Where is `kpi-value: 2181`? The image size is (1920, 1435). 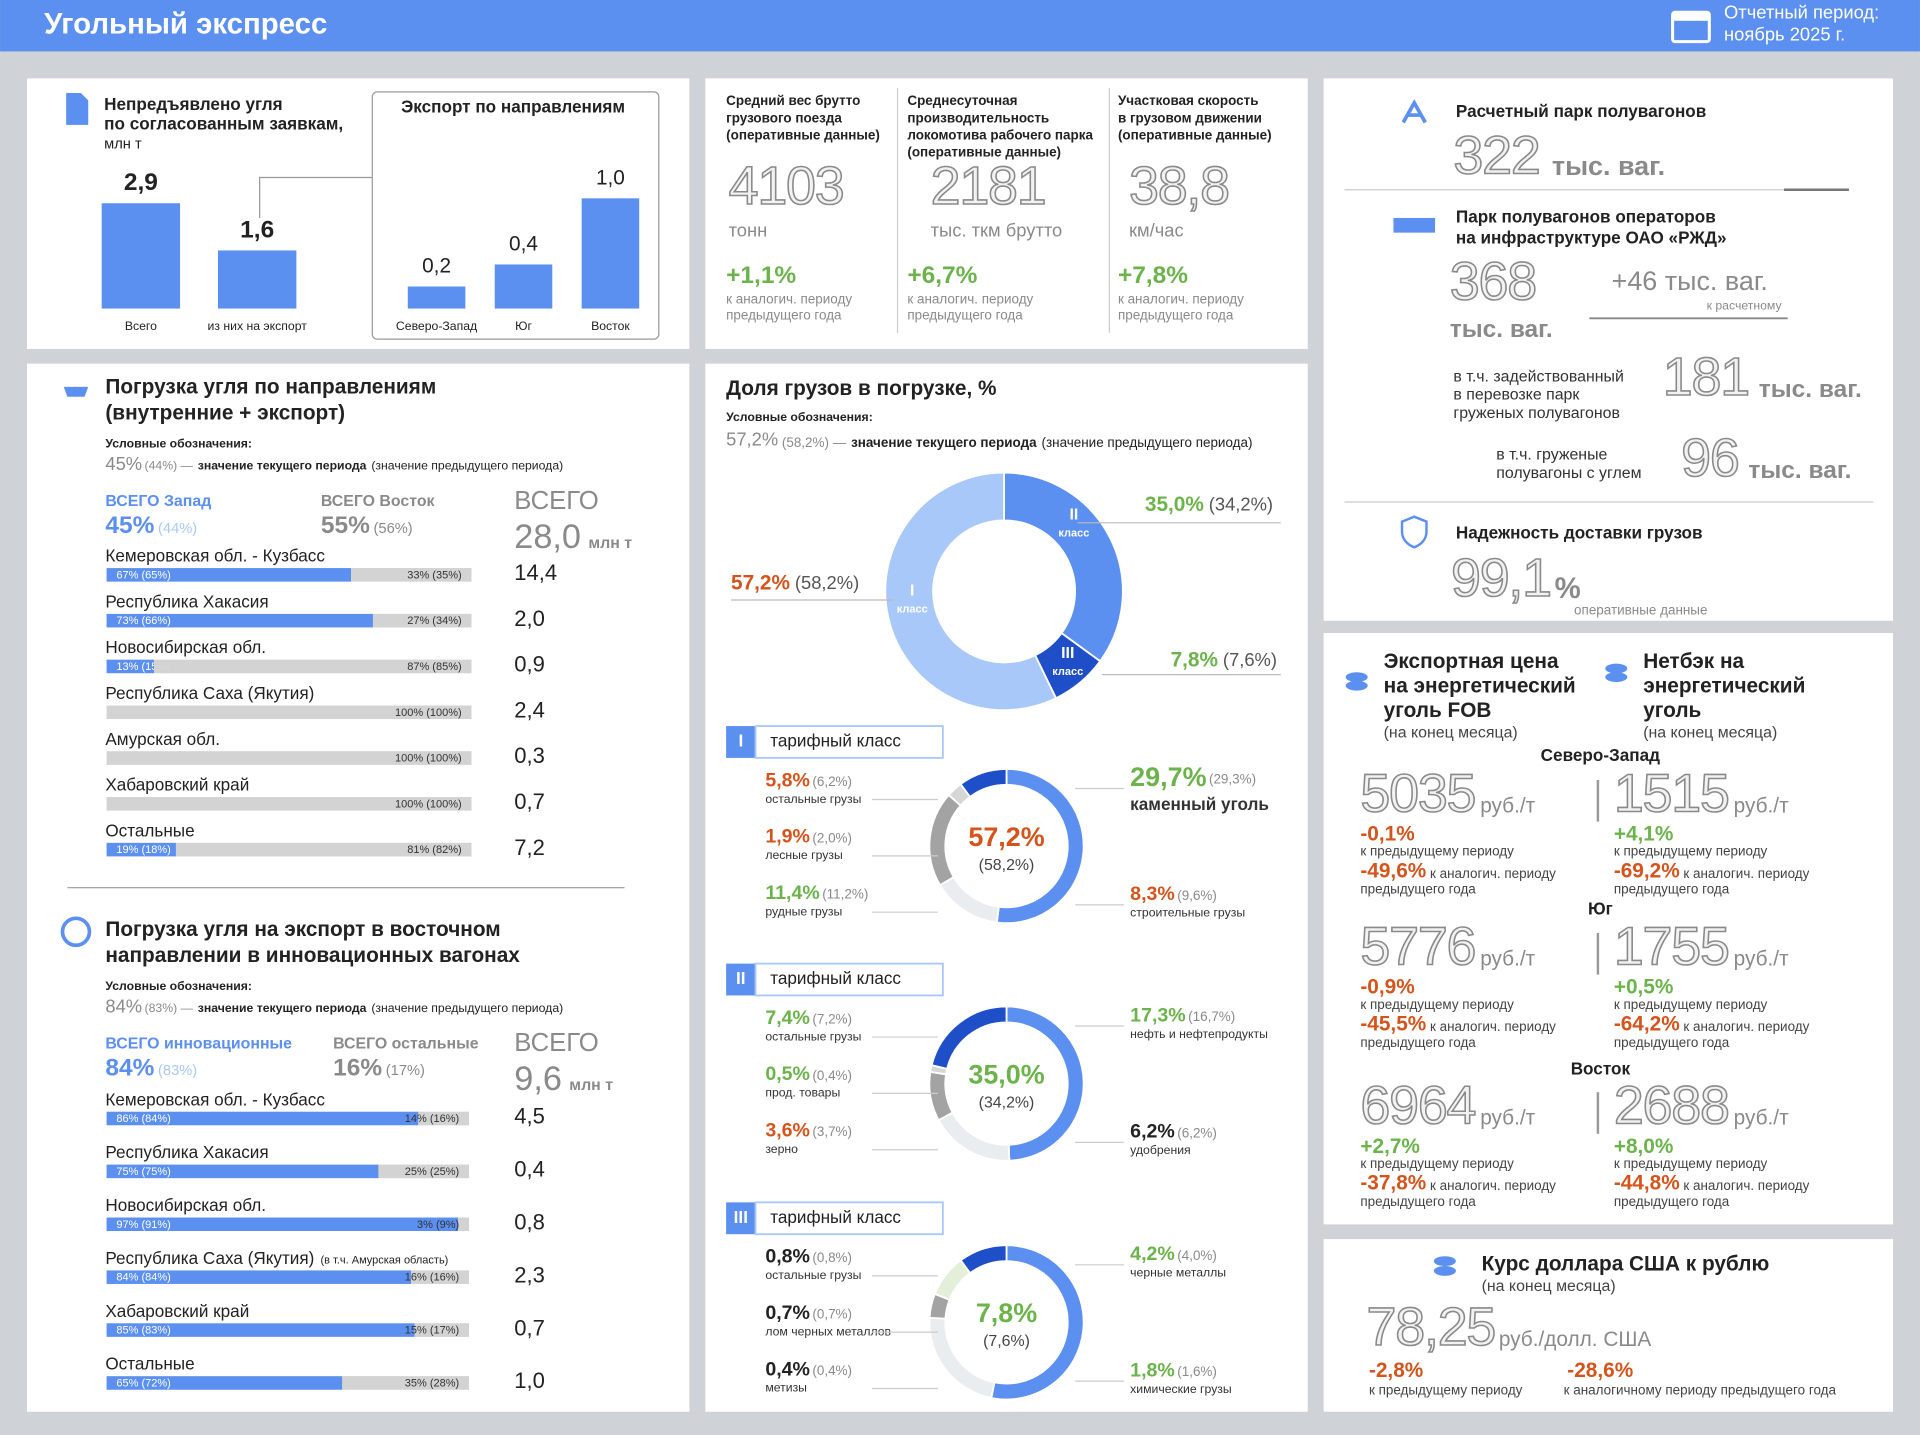 kpi-value: 2181 is located at coordinates (988, 186).